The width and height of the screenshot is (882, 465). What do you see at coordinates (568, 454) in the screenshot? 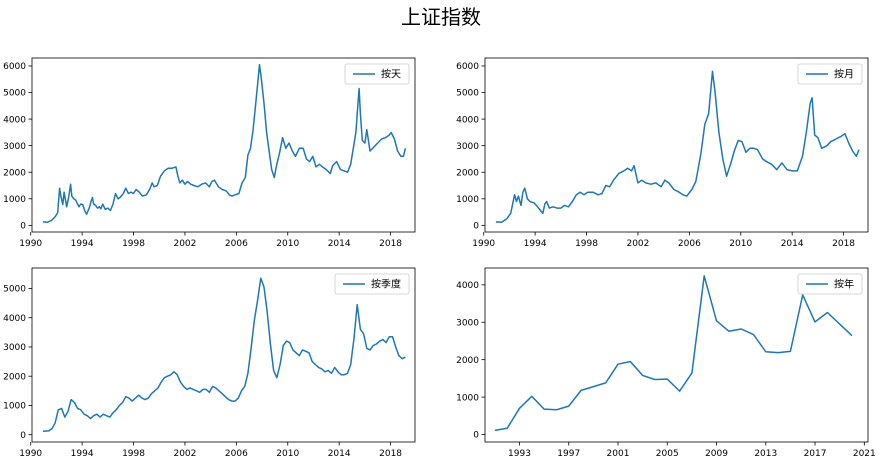
I see `x-tick-label: 1997` at bounding box center [568, 454].